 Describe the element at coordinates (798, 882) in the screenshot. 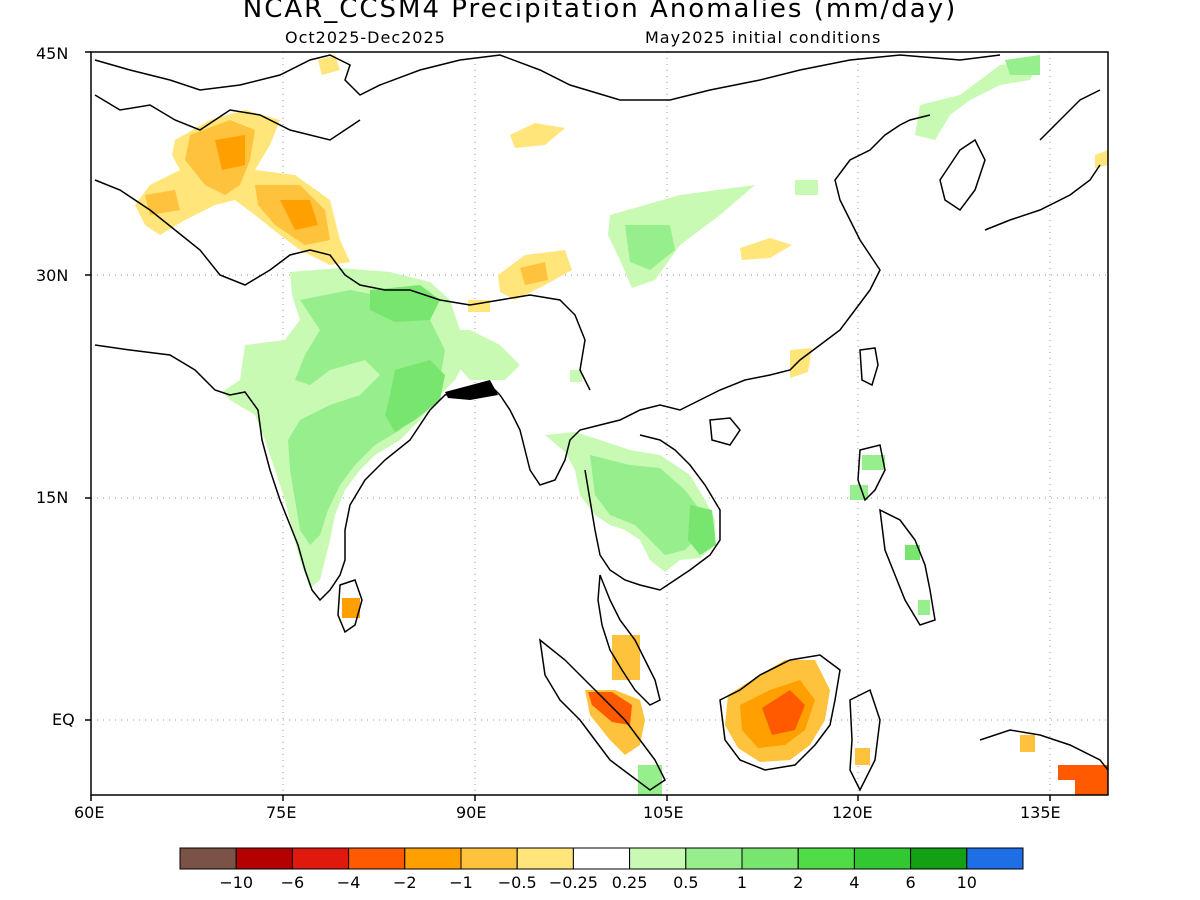

I see `colorbar-tick-label: 2` at that location.